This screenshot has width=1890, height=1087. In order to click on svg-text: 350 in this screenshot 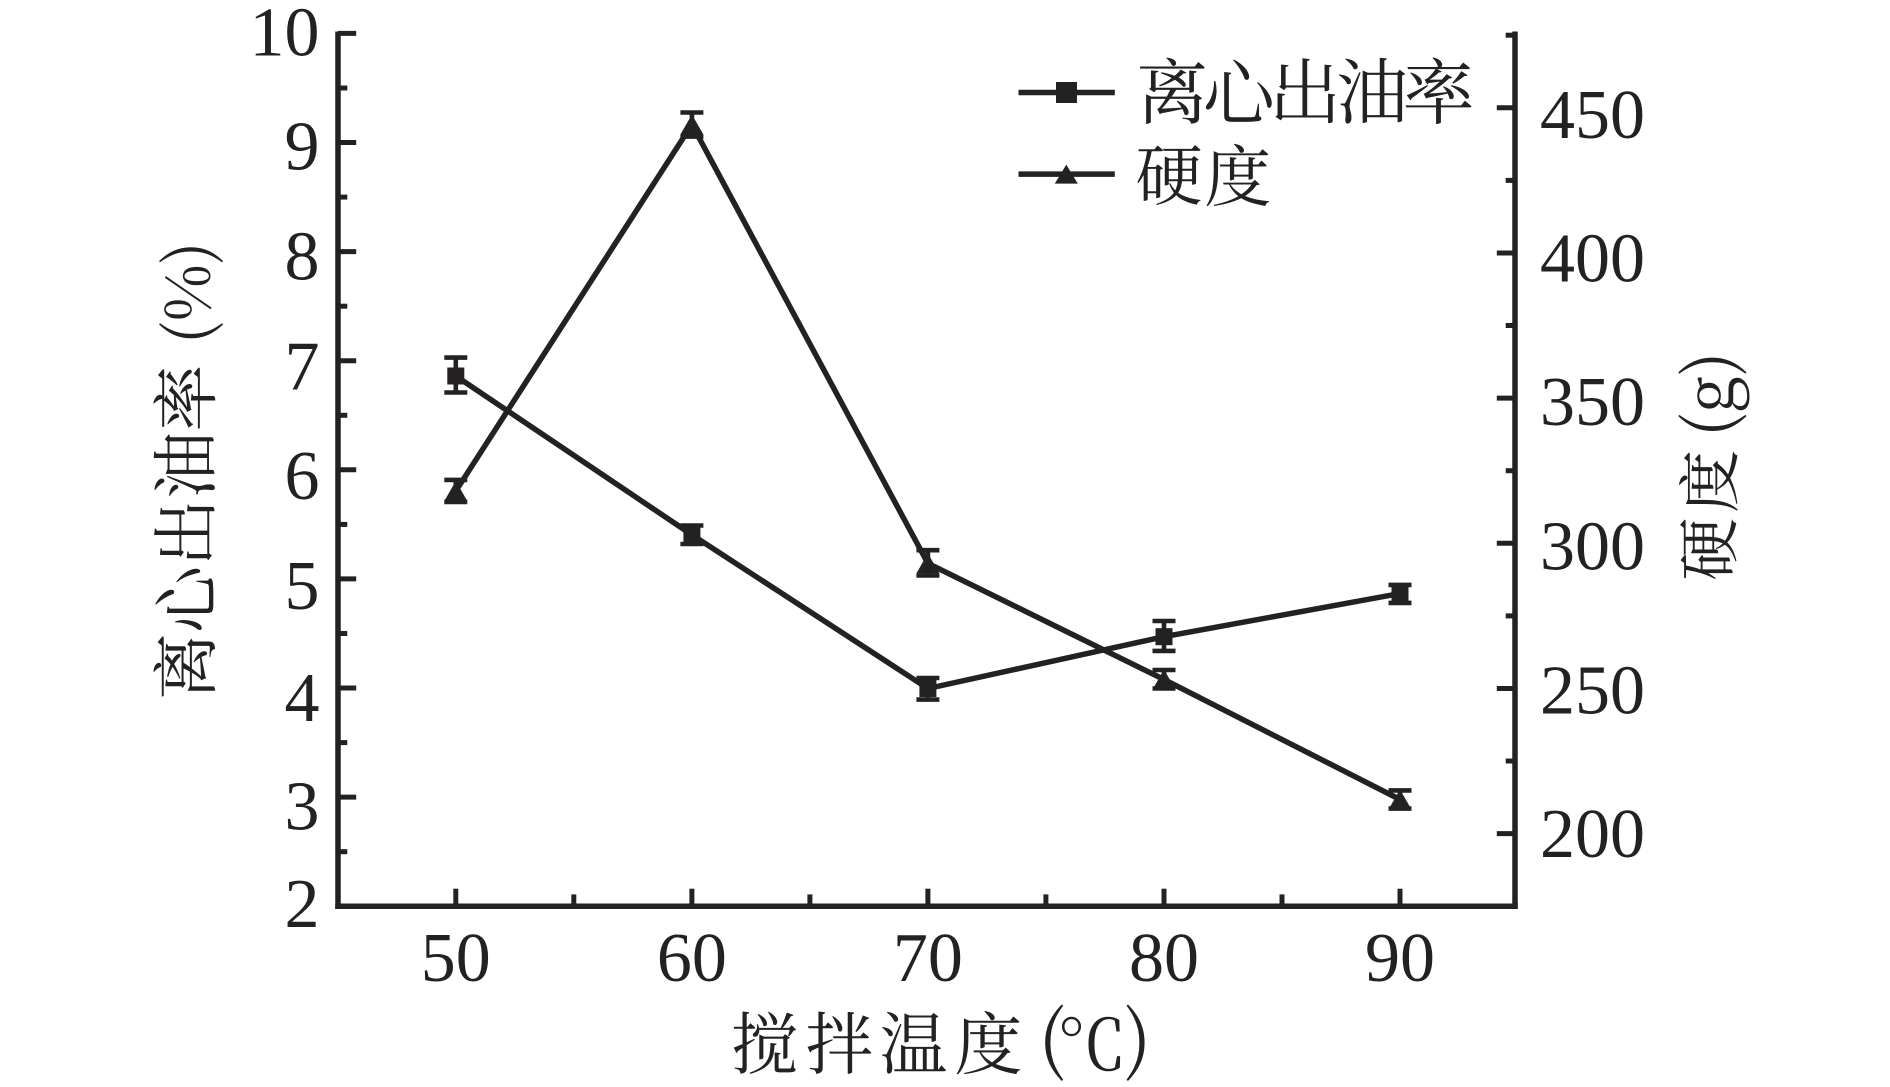, I will do `click(1592, 402)`.